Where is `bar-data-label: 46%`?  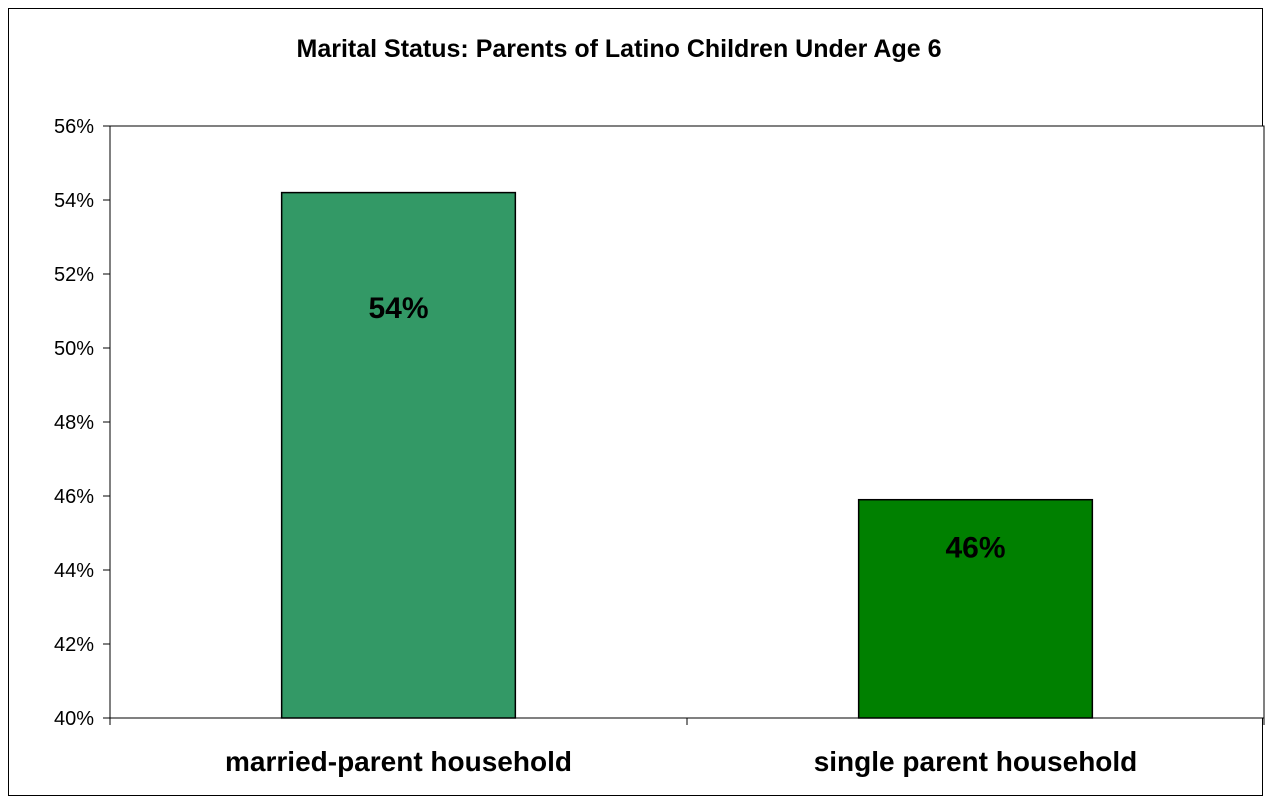
bar-data-label: 46% is located at coordinates (975, 548).